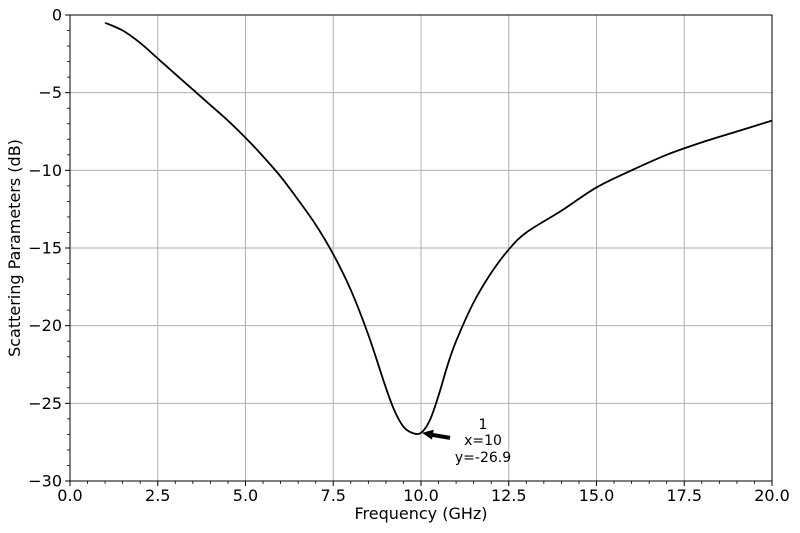 The height and width of the screenshot is (533, 800). I want to click on x-tick-label: 17.5, so click(684, 495).